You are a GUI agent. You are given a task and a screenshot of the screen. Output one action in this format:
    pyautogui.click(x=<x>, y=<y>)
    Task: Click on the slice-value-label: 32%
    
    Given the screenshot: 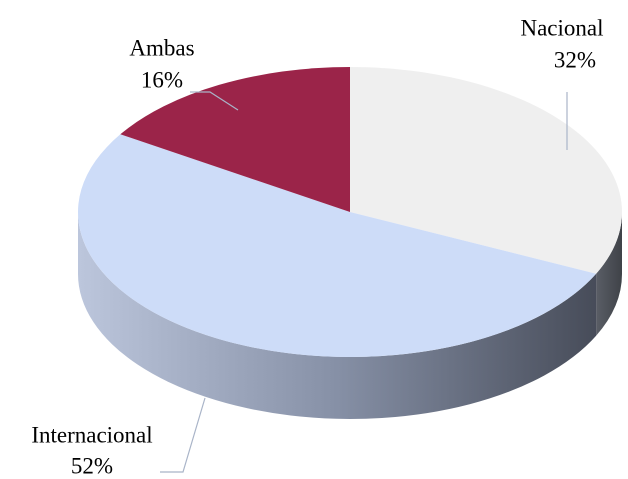 What is the action you would take?
    pyautogui.click(x=575, y=59)
    